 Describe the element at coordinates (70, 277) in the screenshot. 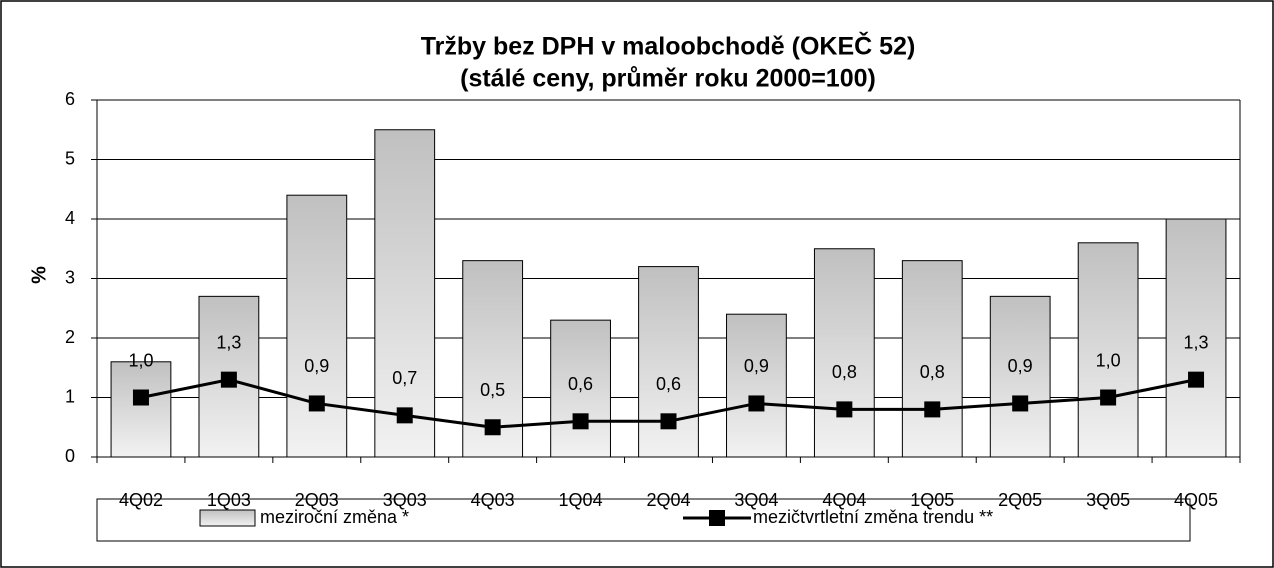

I see `y-tick-label: 3` at that location.